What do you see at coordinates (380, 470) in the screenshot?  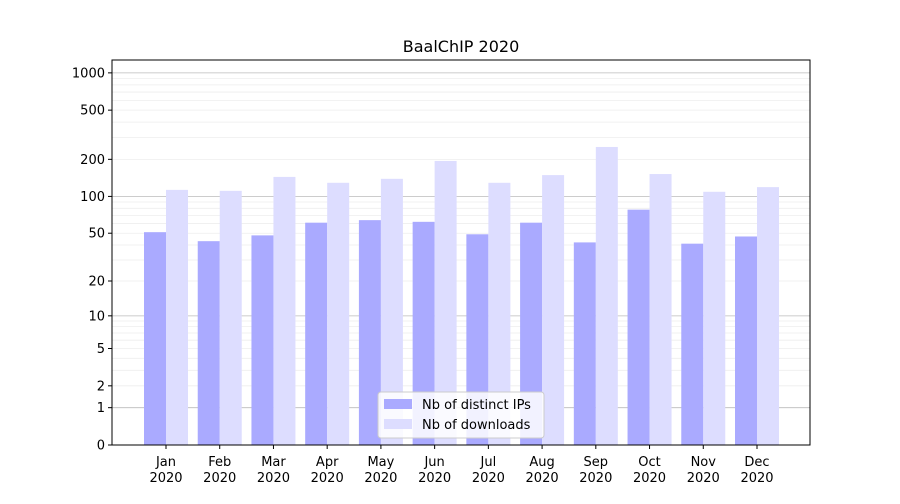 I see `x-tick-label: May 2020` at bounding box center [380, 470].